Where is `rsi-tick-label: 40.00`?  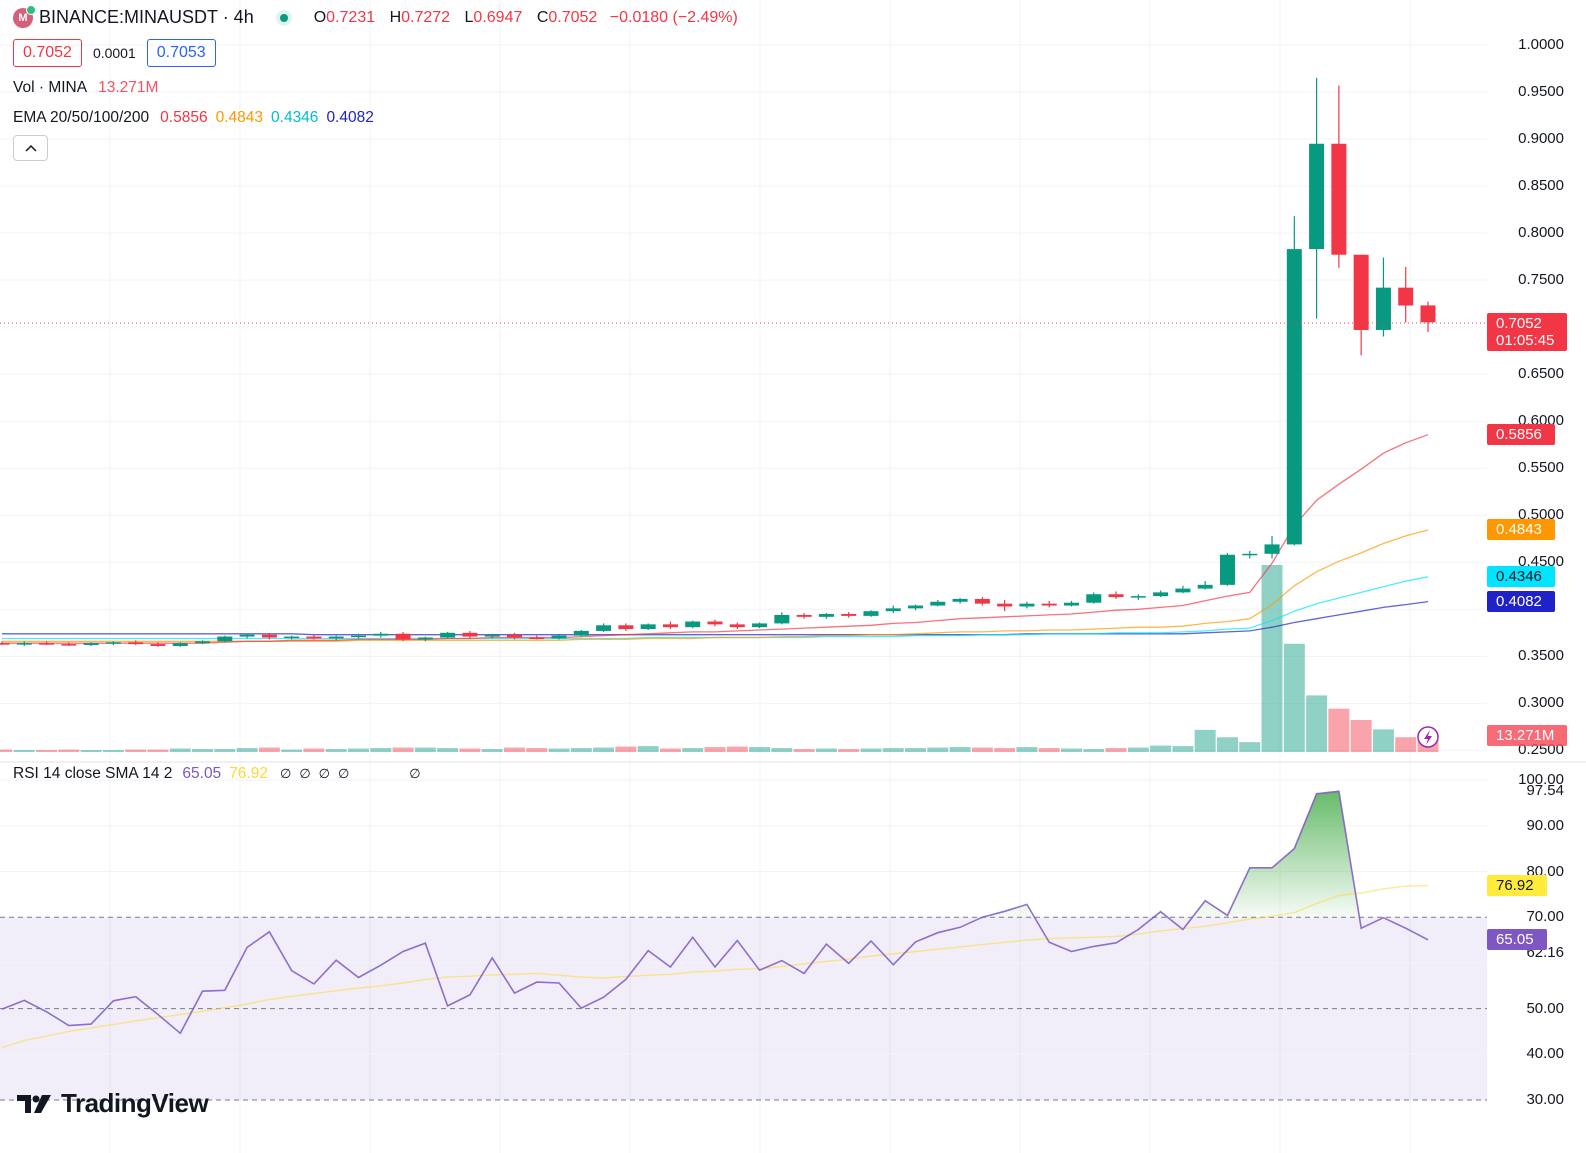
rsi-tick-label: 40.00 is located at coordinates (1545, 1054).